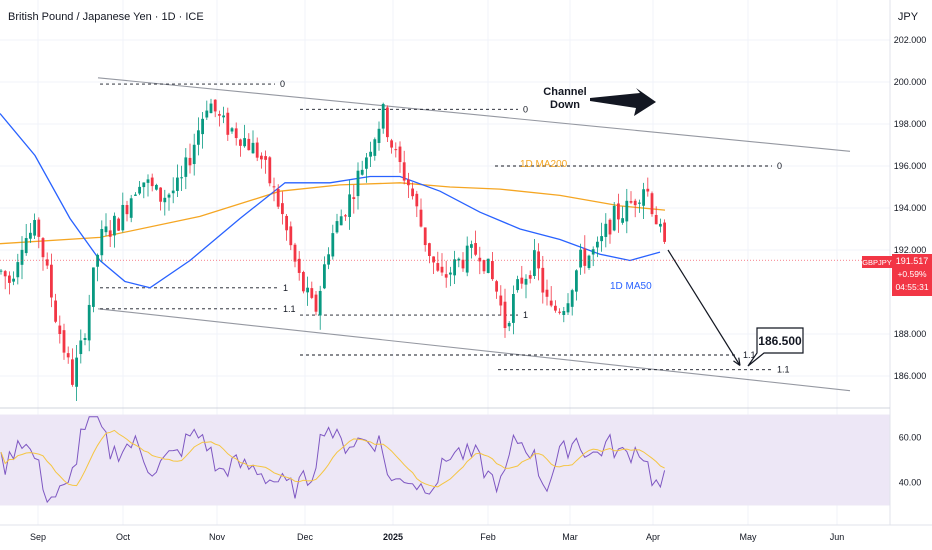  What do you see at coordinates (525, 109) in the screenshot?
I see `fib-level-label: 0` at bounding box center [525, 109].